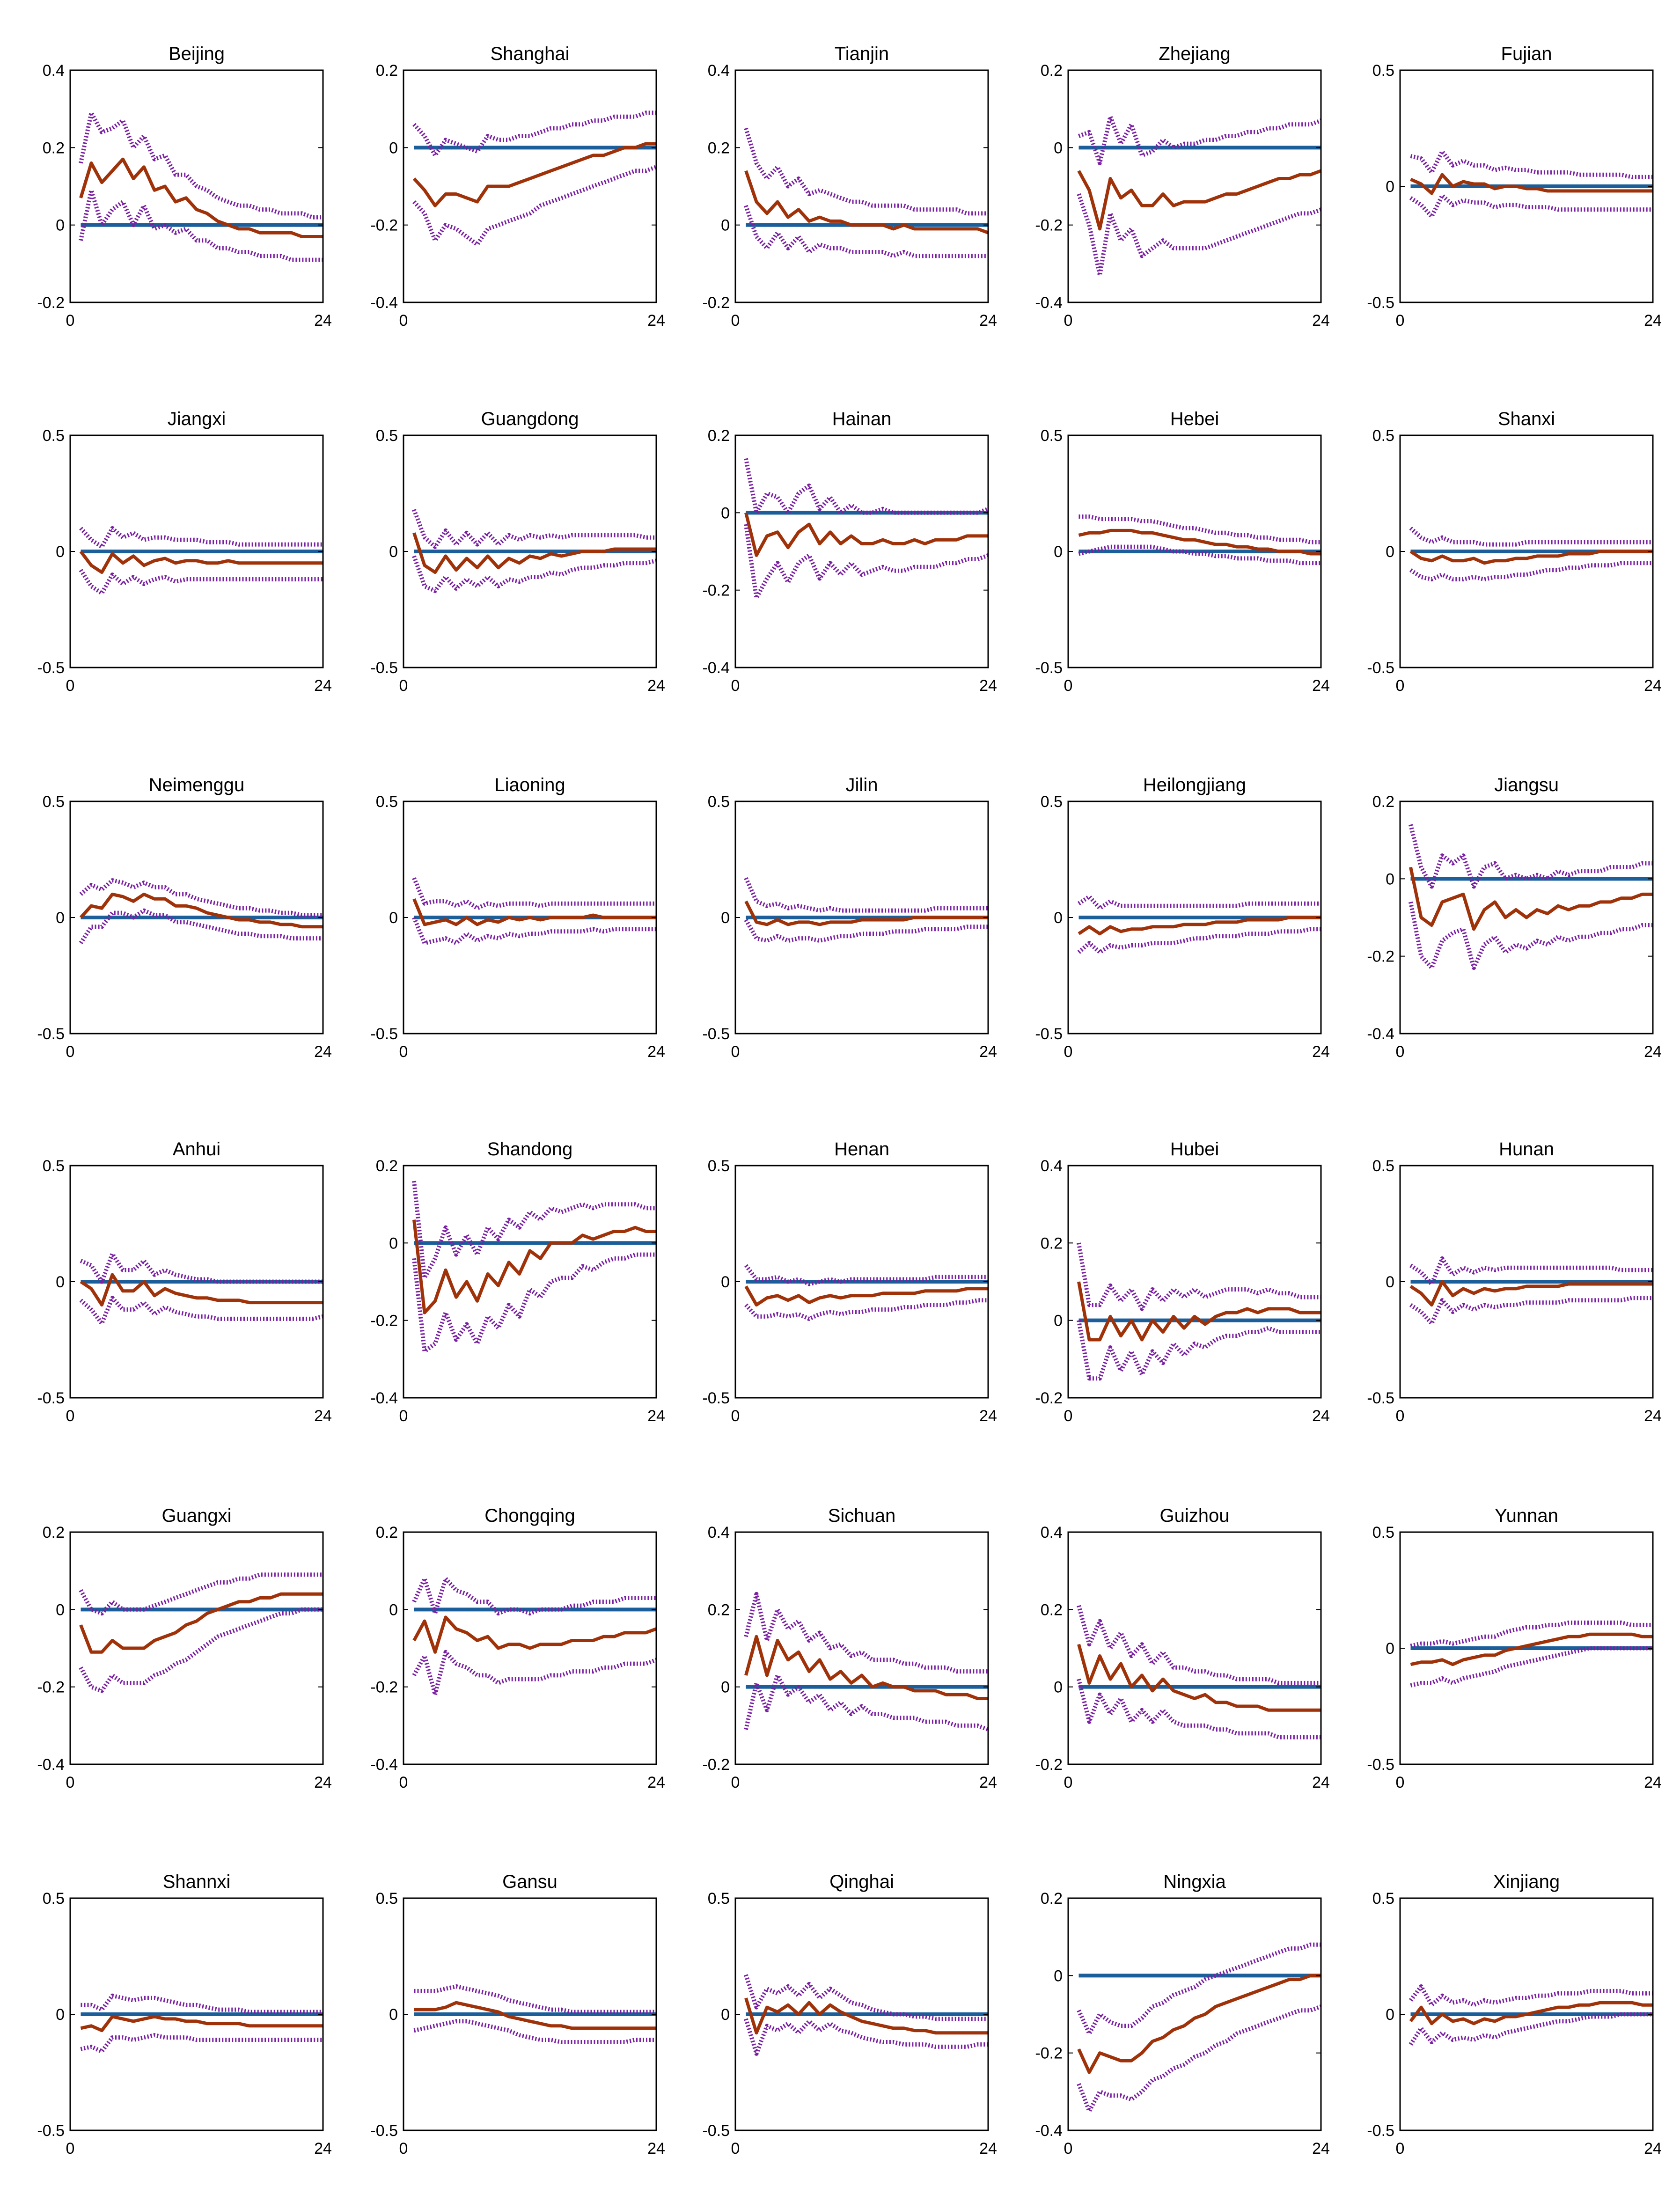 This screenshot has width=1680, height=2209. What do you see at coordinates (530, 1516) in the screenshot?
I see `panel-title: Chongqing` at bounding box center [530, 1516].